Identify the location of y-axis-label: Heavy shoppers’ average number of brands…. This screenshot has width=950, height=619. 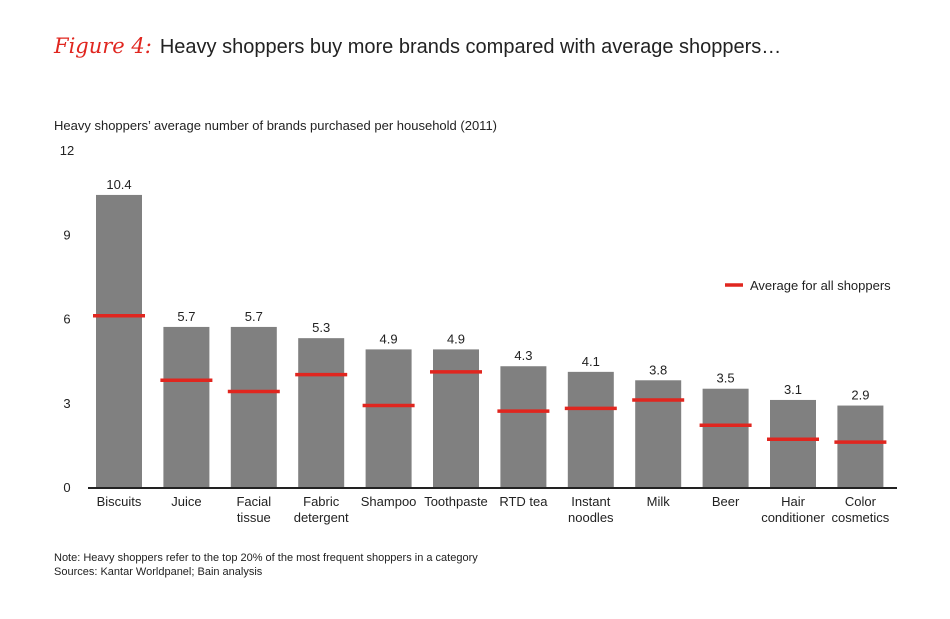
(275, 125).